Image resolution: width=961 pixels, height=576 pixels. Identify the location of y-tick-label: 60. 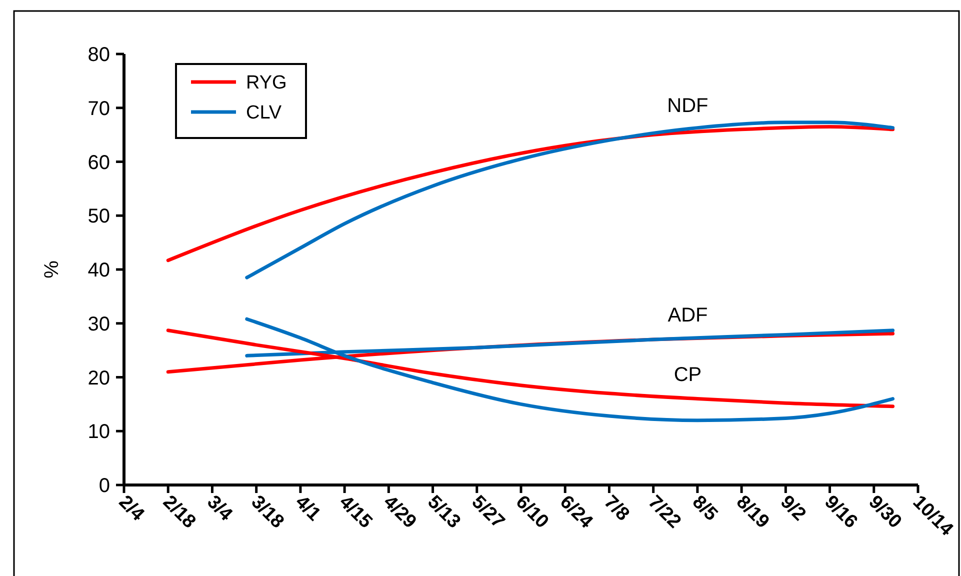
(99, 163).